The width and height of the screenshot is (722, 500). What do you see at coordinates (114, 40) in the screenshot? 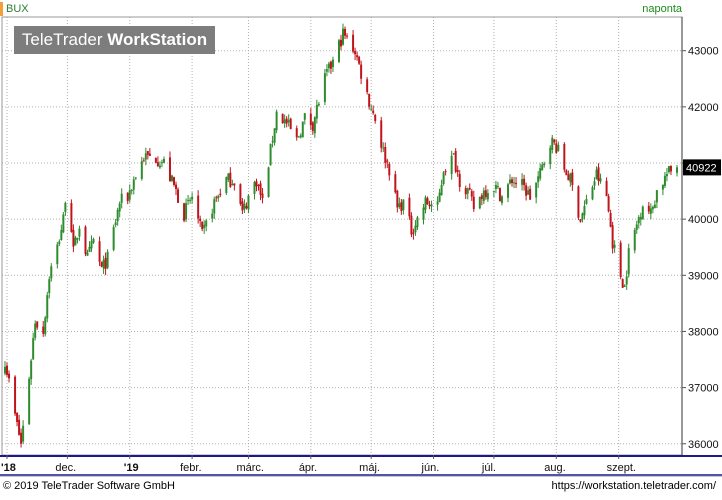
I see `watermark-logo: TeleTrader WorkStation` at bounding box center [114, 40].